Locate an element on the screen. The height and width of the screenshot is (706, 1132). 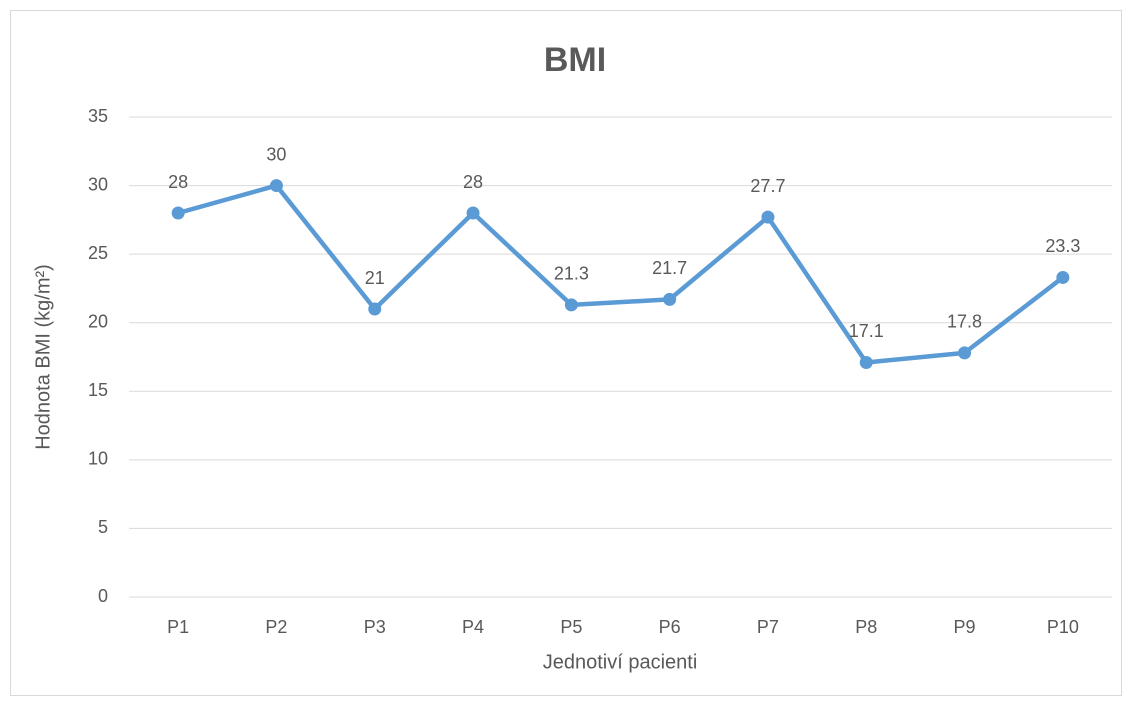
data-label: 21 is located at coordinates (375, 278).